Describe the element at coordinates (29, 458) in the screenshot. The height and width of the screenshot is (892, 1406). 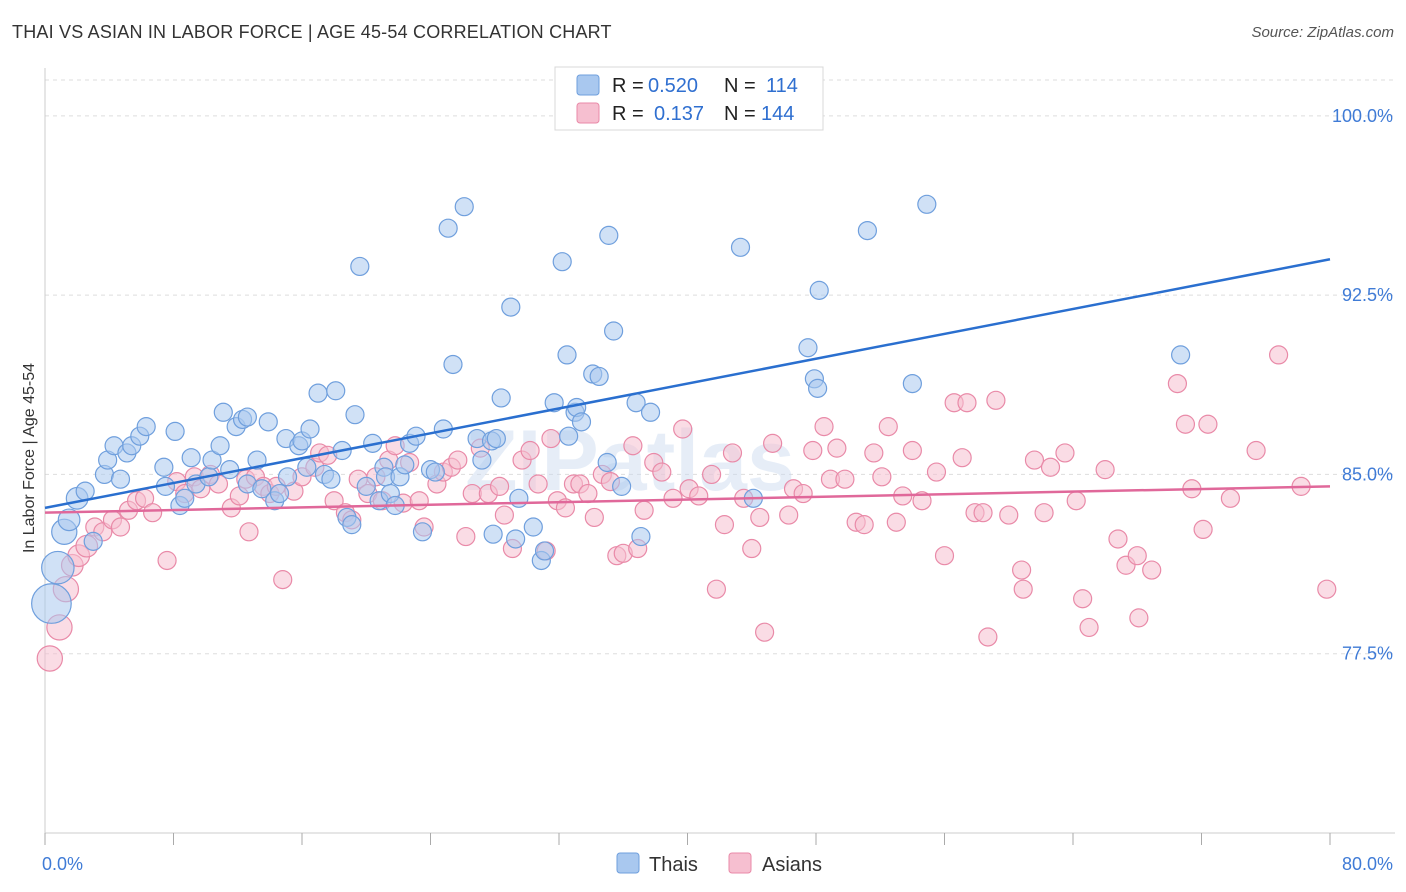
I see `y-axis-label: In Labor Force | Age 45-54` at that location.